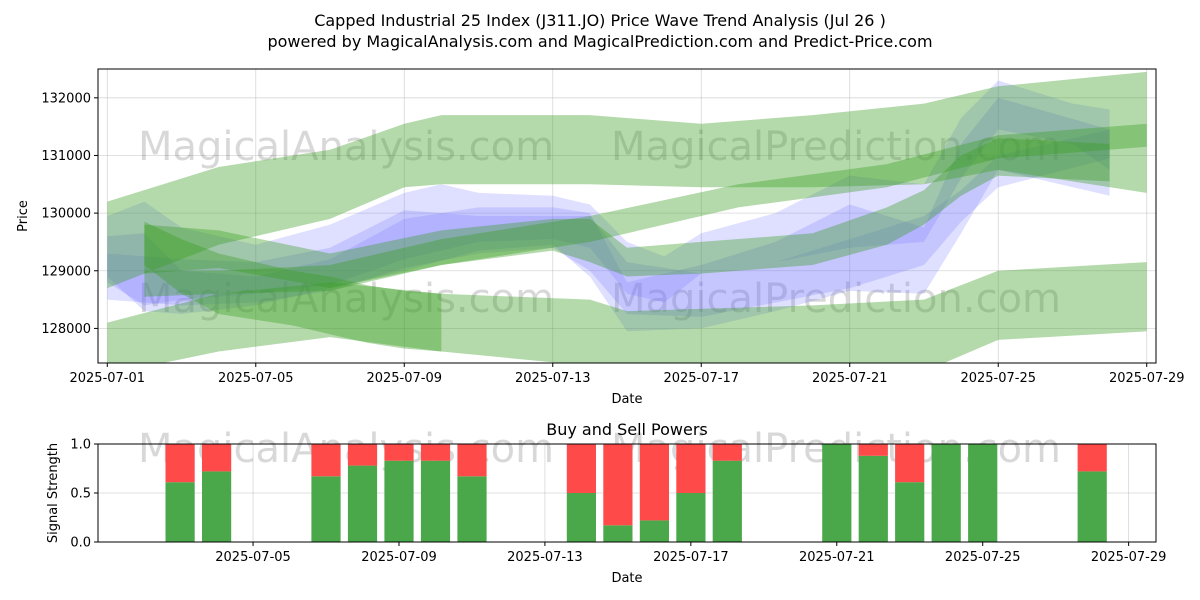 Image resolution: width=1200 pixels, height=600 pixels. Describe the element at coordinates (53, 493) in the screenshot. I see `signal-y-label: Signal Strength` at that location.